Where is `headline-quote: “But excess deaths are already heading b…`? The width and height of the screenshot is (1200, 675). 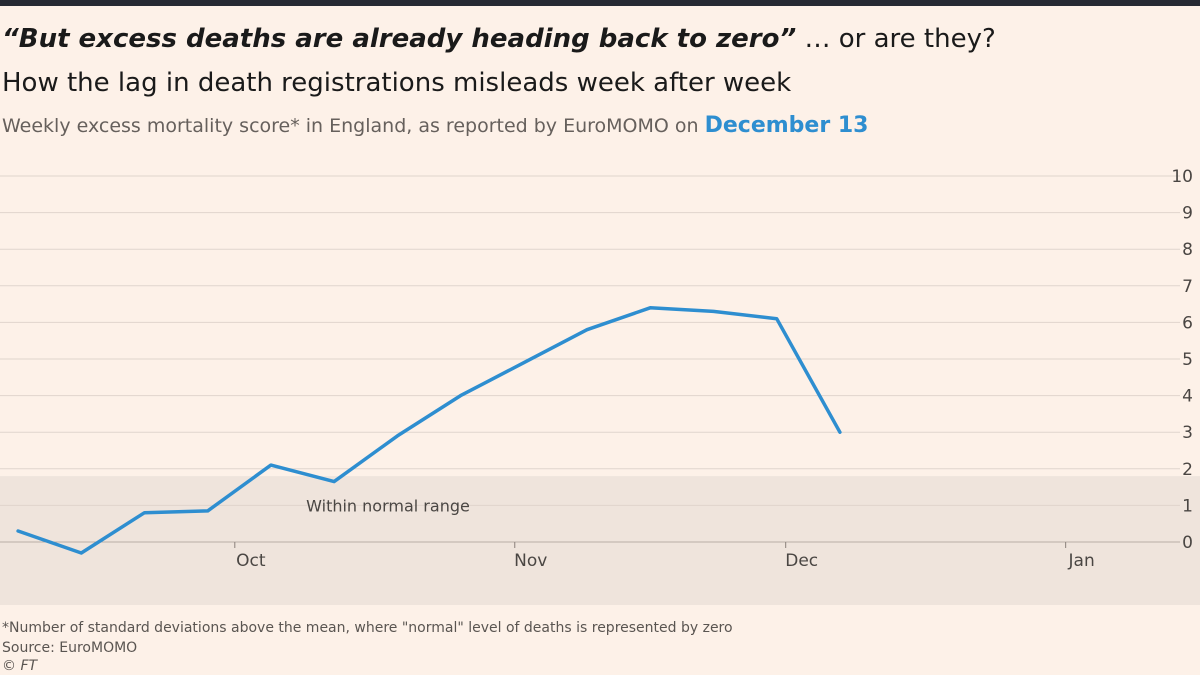
headline-quote: “But excess deaths are already heading b… is located at coordinates (399, 39).